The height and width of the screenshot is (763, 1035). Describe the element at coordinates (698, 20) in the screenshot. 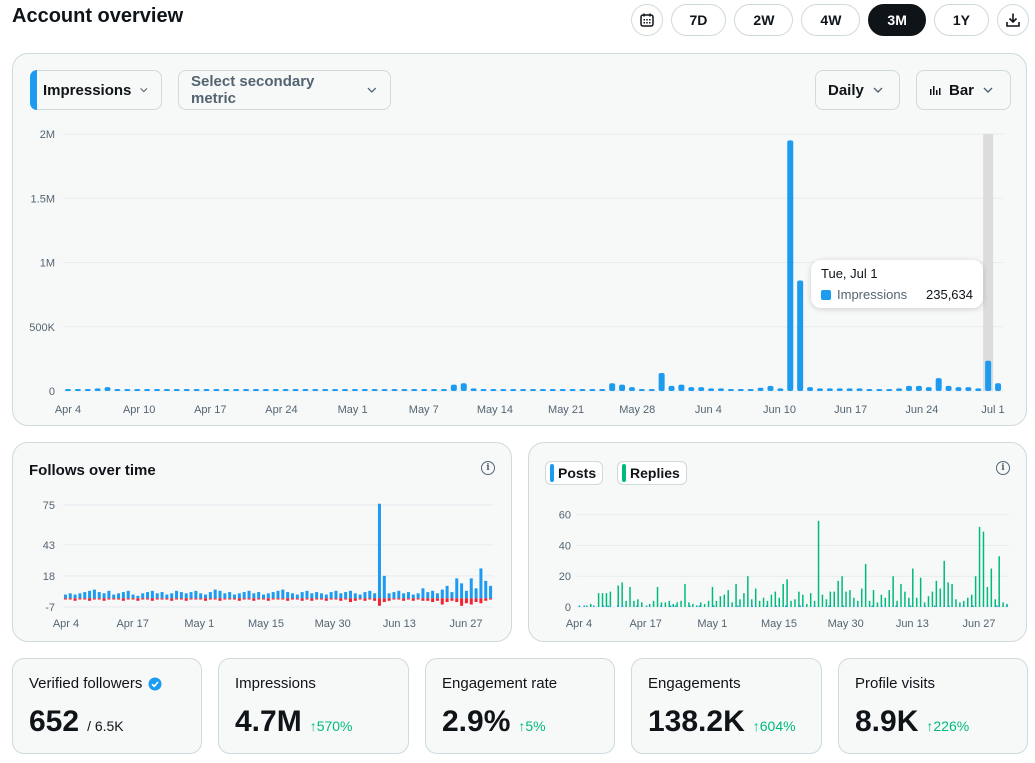

I see `range-7d-button: 7D` at that location.